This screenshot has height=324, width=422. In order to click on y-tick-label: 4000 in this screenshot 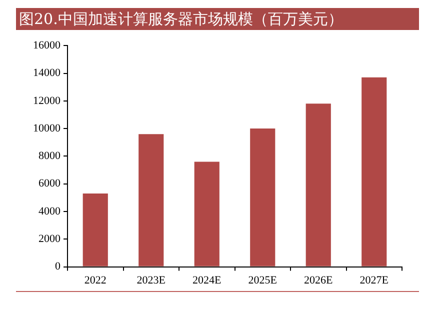, I will do `click(49, 211)`.